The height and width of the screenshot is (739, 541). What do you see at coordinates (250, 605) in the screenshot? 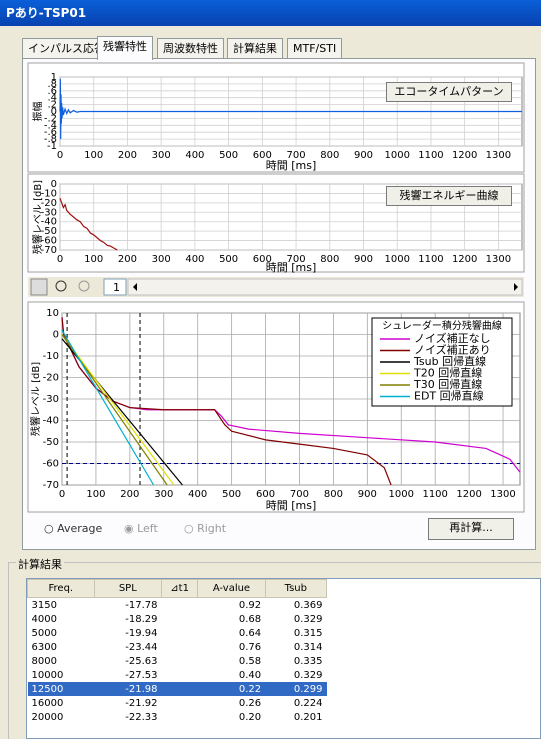
I see `cell: 0.92` at bounding box center [250, 605].